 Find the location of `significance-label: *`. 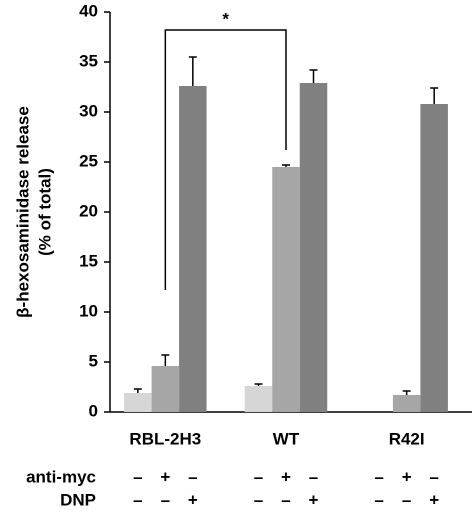

significance-label: * is located at coordinates (225, 18).